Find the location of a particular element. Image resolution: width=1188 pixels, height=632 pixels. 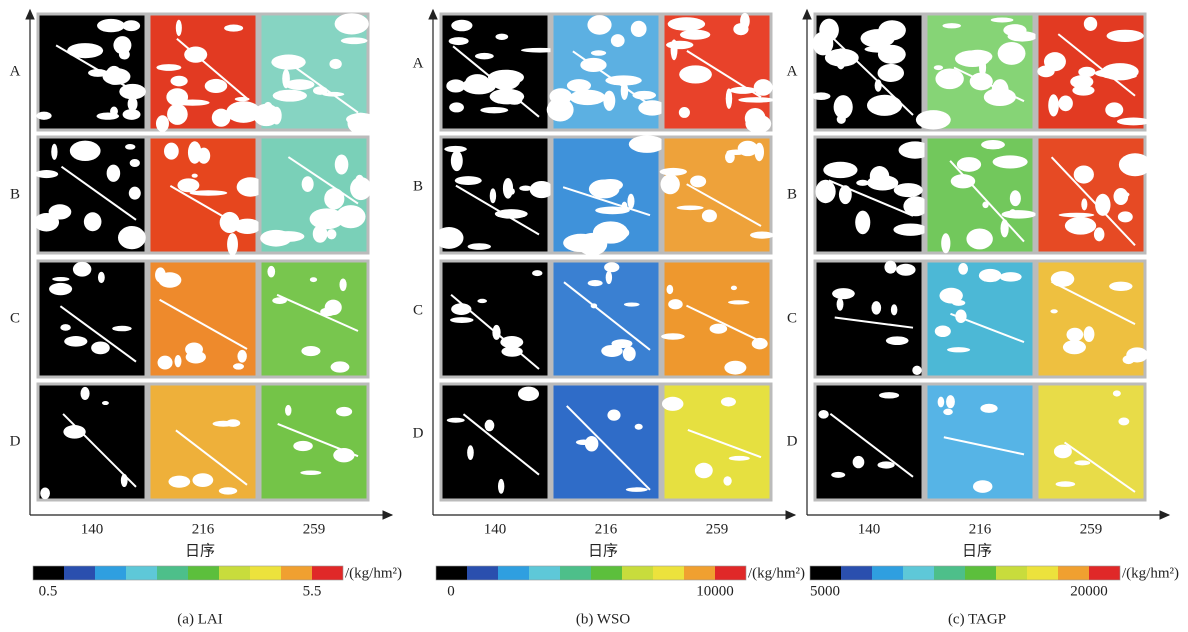

colorbar-unit: /(kg/hm²) is located at coordinates (373, 573).